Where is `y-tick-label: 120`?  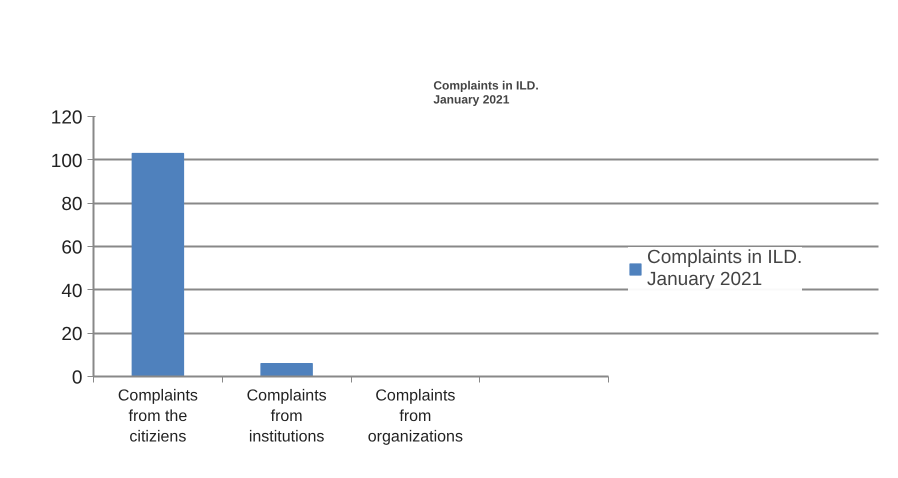
y-tick-label: 120 is located at coordinates (66, 118).